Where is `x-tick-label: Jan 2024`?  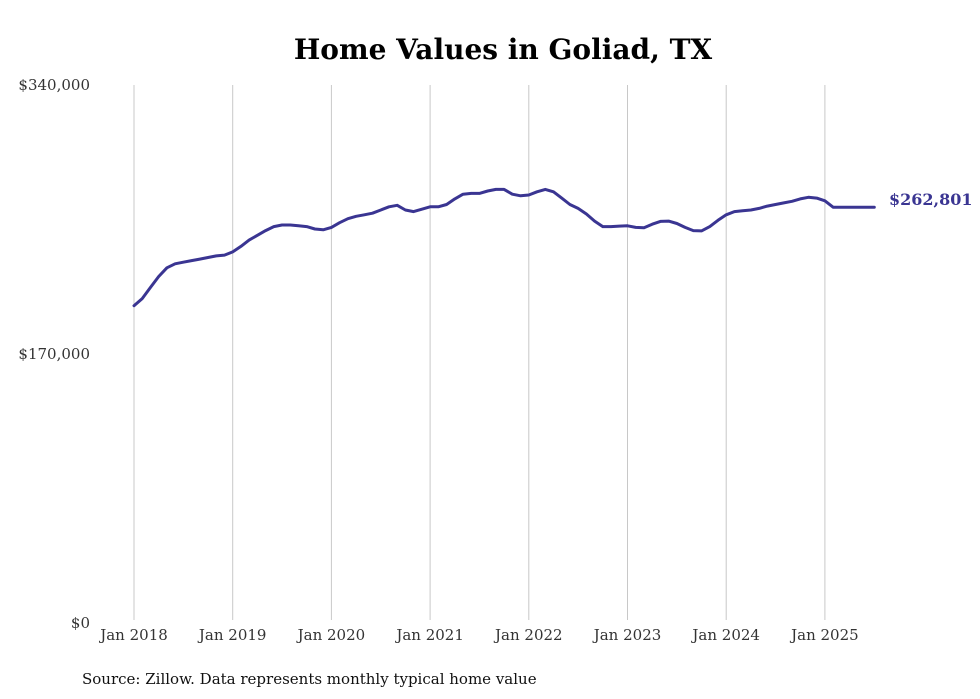 x-tick-label: Jan 2024 is located at coordinates (725, 635).